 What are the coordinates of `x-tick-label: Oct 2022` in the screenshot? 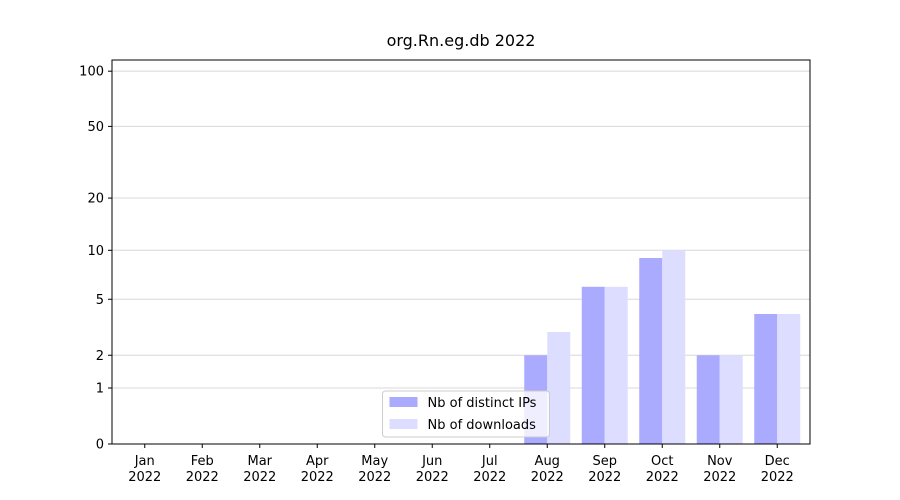 It's located at (662, 469).